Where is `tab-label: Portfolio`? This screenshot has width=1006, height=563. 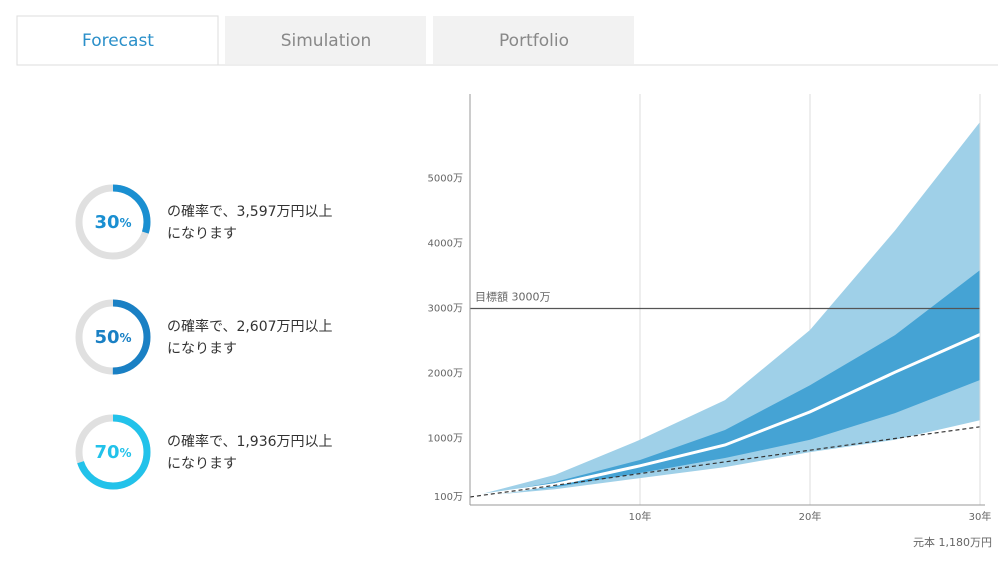
tab-label: Portfolio is located at coordinates (534, 41).